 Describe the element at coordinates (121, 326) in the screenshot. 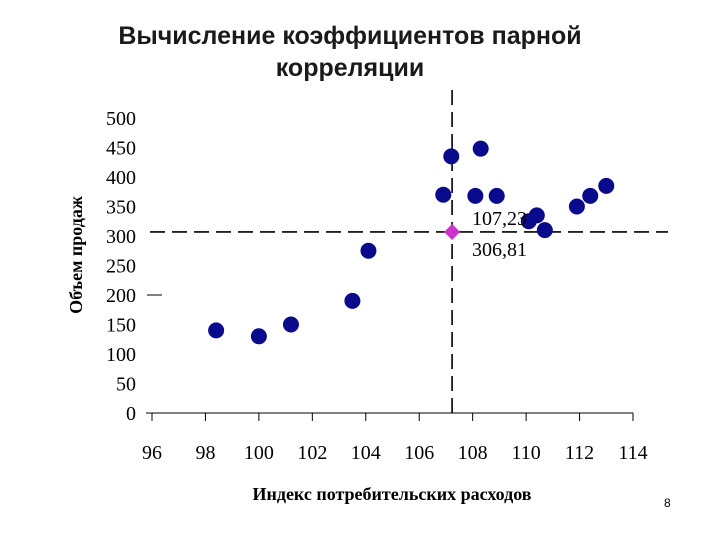

I see `y-tick-label: 150` at that location.